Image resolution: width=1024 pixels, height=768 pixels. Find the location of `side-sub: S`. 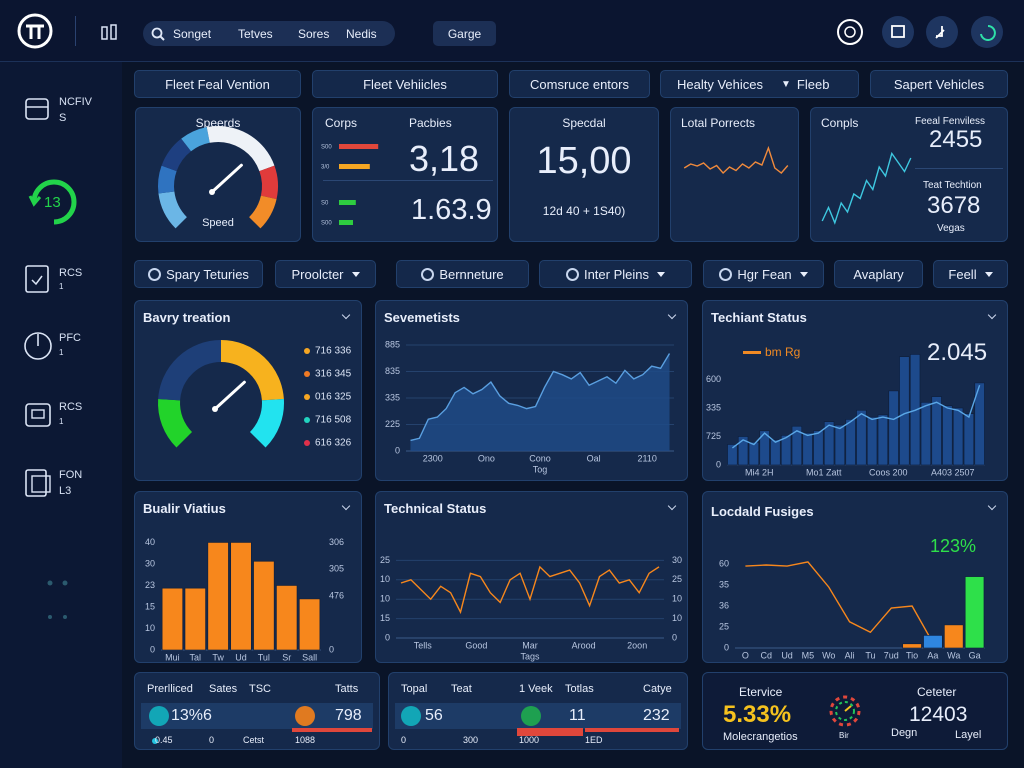

side-sub: S is located at coordinates (63, 118).